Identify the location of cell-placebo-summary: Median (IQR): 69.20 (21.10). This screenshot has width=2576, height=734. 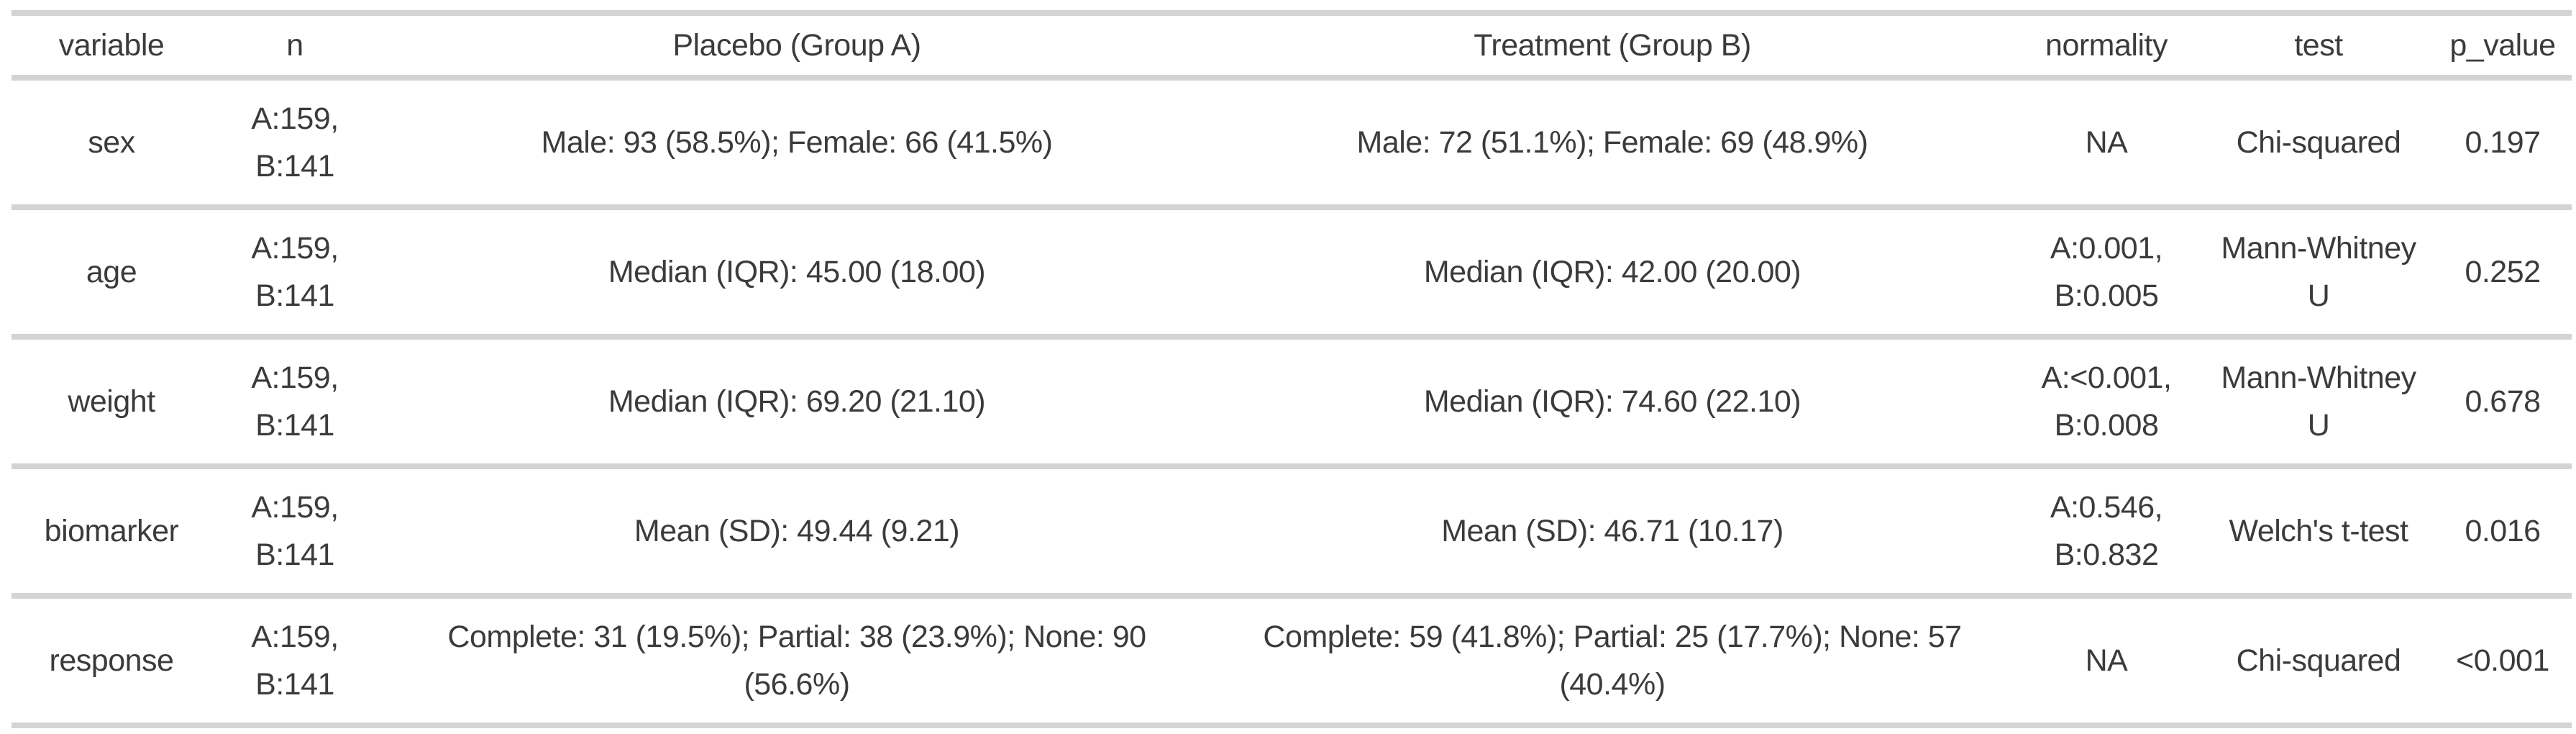
(797, 401).